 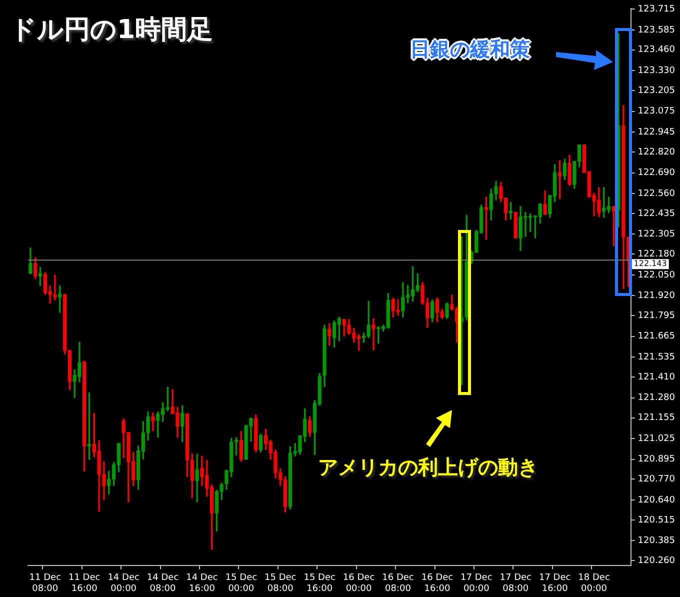 What do you see at coordinates (657, 398) in the screenshot?
I see `y-tick-label: 121.280` at bounding box center [657, 398].